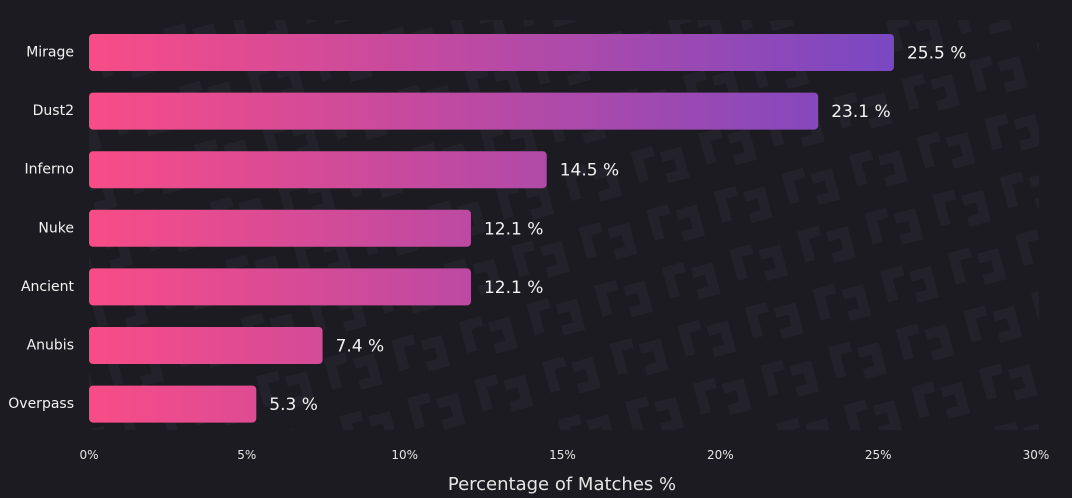  What do you see at coordinates (50, 53) in the screenshot?
I see `category-label: Mirage` at bounding box center [50, 53].